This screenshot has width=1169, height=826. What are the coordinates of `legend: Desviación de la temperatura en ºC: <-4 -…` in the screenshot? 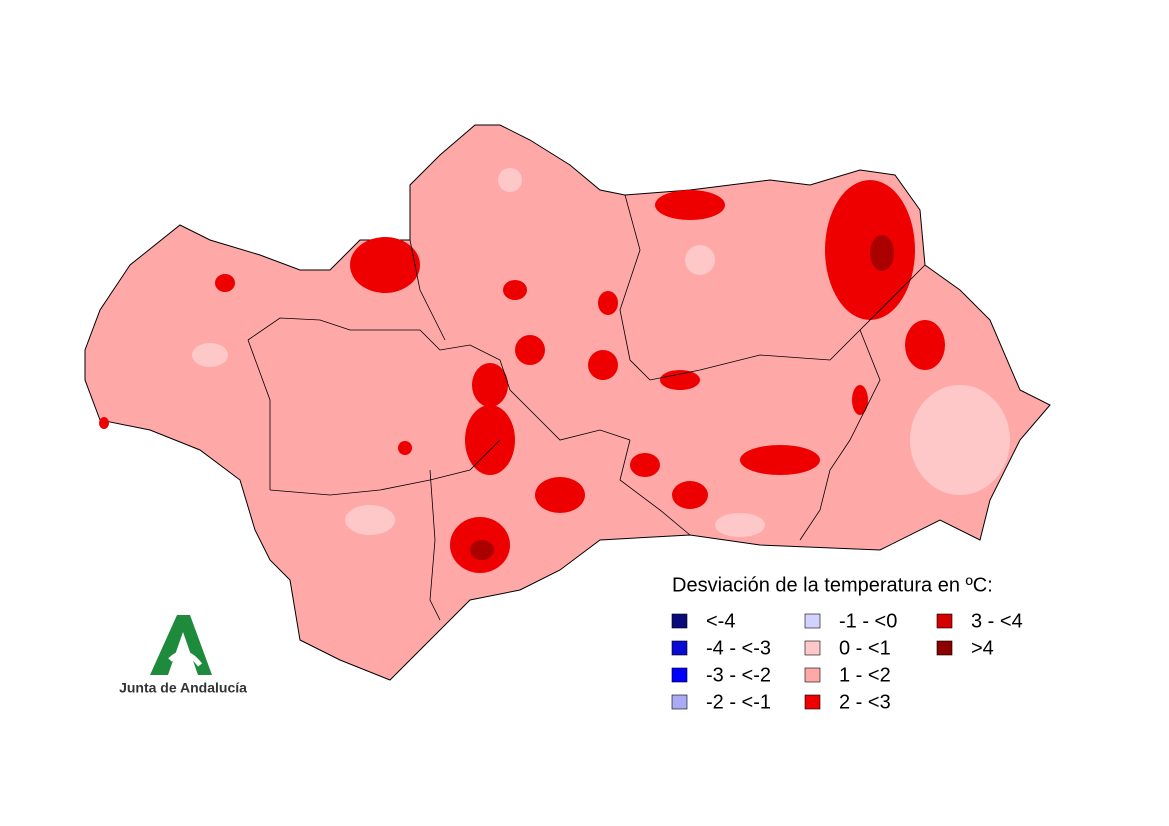 It's located at (847, 643).